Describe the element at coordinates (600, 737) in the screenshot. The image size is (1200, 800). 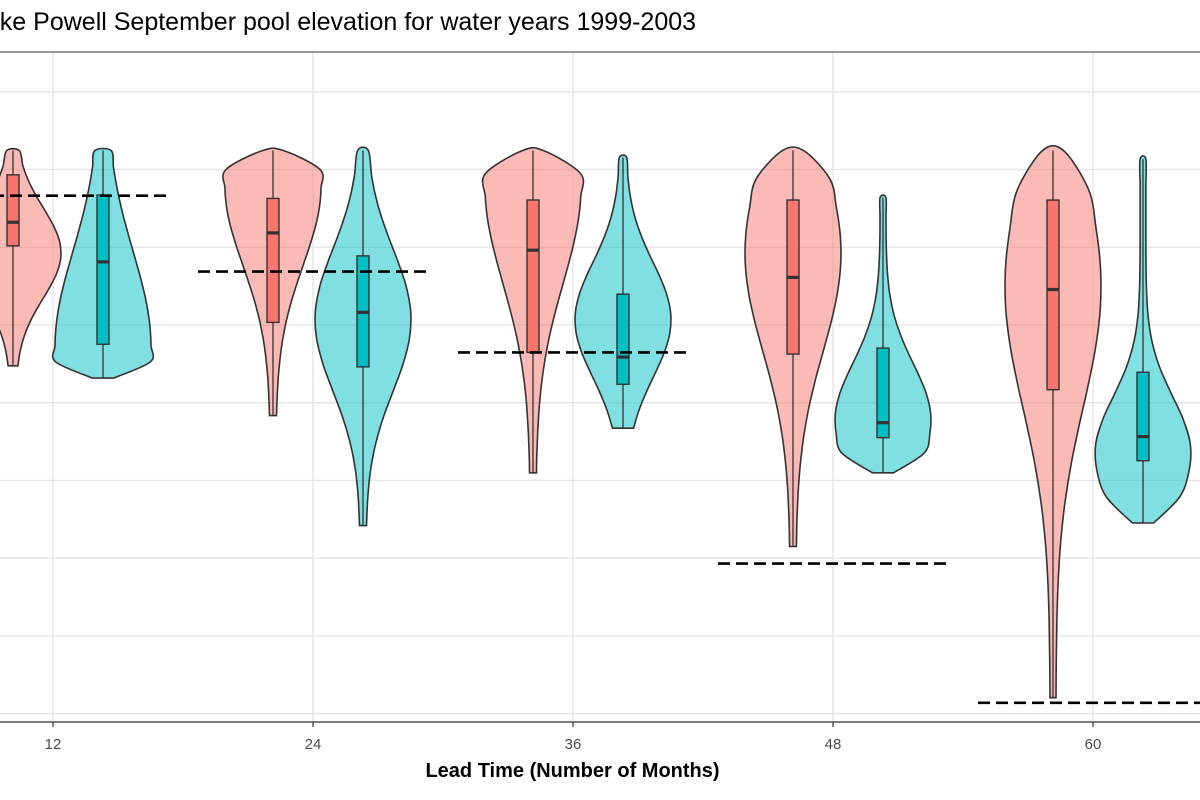
I see `x-axis: 12 24 36 48 60` at that location.